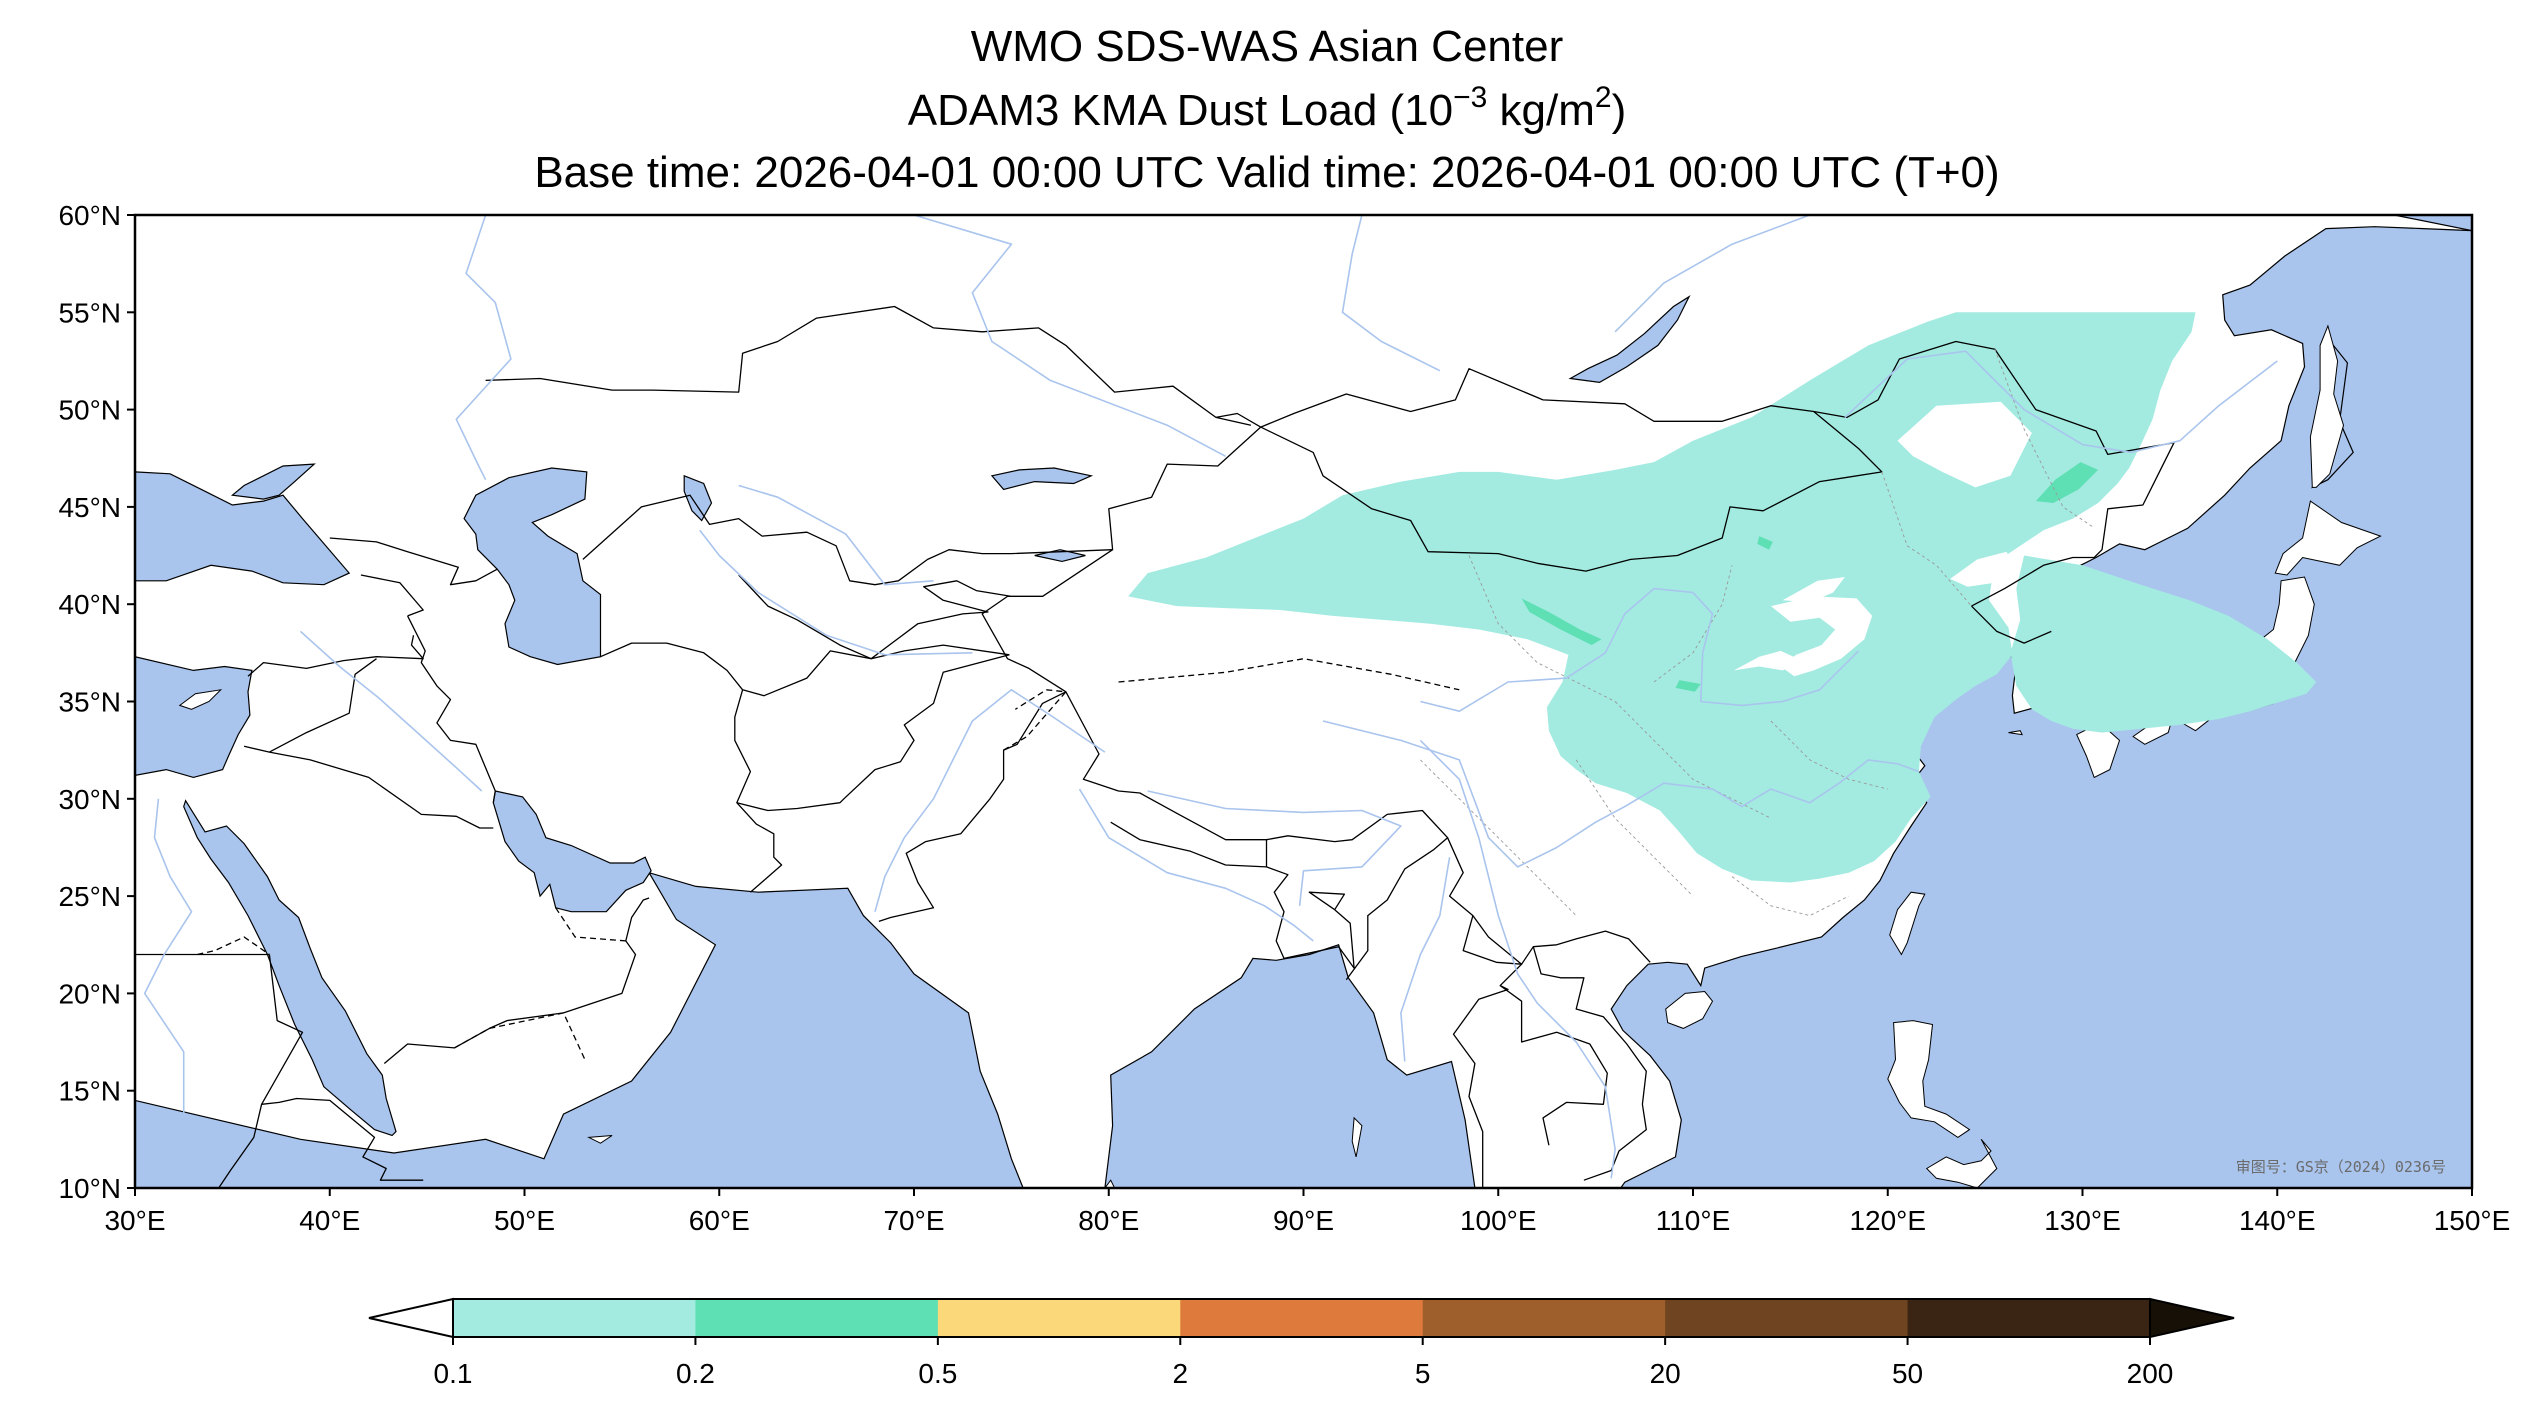 The width and height of the screenshot is (2534, 1421). Describe the element at coordinates (273, 481) in the screenshot. I see `sea-of-azov` at that location.